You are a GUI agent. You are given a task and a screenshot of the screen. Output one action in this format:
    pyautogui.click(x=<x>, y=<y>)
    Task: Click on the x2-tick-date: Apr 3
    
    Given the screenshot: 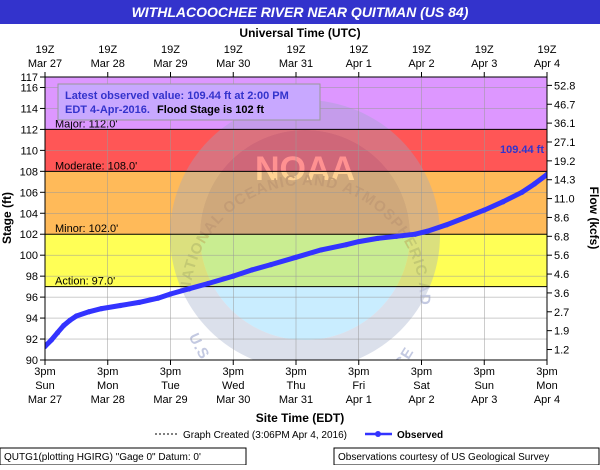 What is the action you would take?
    pyautogui.click(x=484, y=64)
    